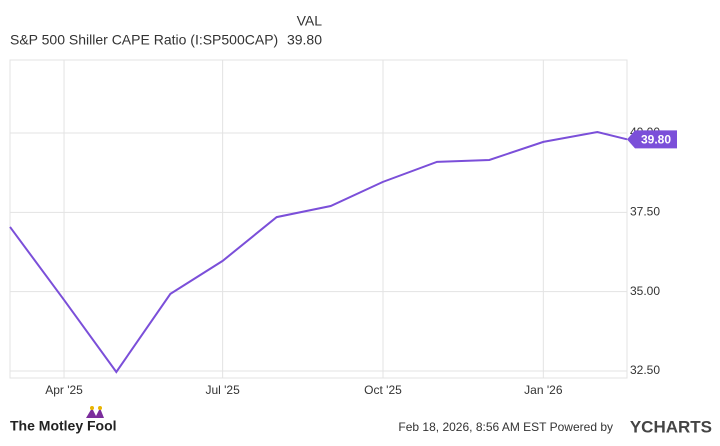  Describe the element at coordinates (310, 21) in the screenshot. I see `column-header: VAL` at that location.